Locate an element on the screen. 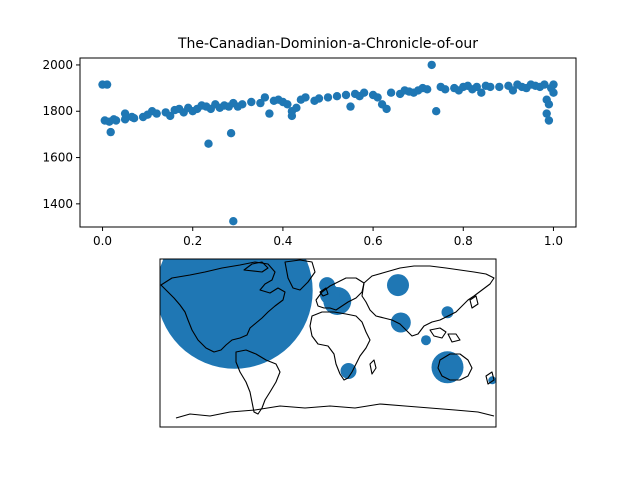  x-tick-label: 1.0 is located at coordinates (553, 241).